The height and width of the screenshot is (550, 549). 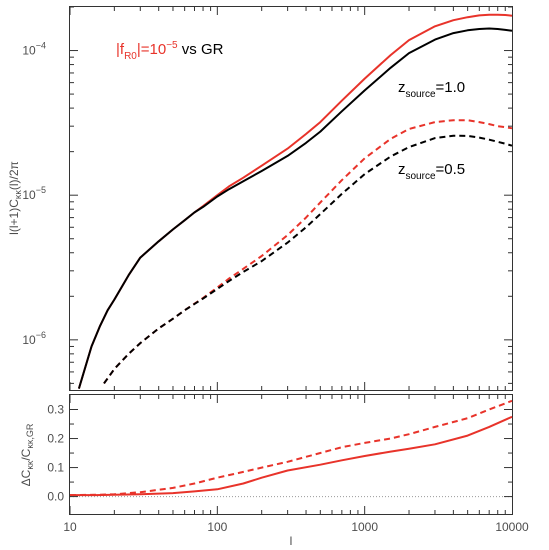 I want to click on xtick-label-10000: 10000, so click(x=512, y=527).